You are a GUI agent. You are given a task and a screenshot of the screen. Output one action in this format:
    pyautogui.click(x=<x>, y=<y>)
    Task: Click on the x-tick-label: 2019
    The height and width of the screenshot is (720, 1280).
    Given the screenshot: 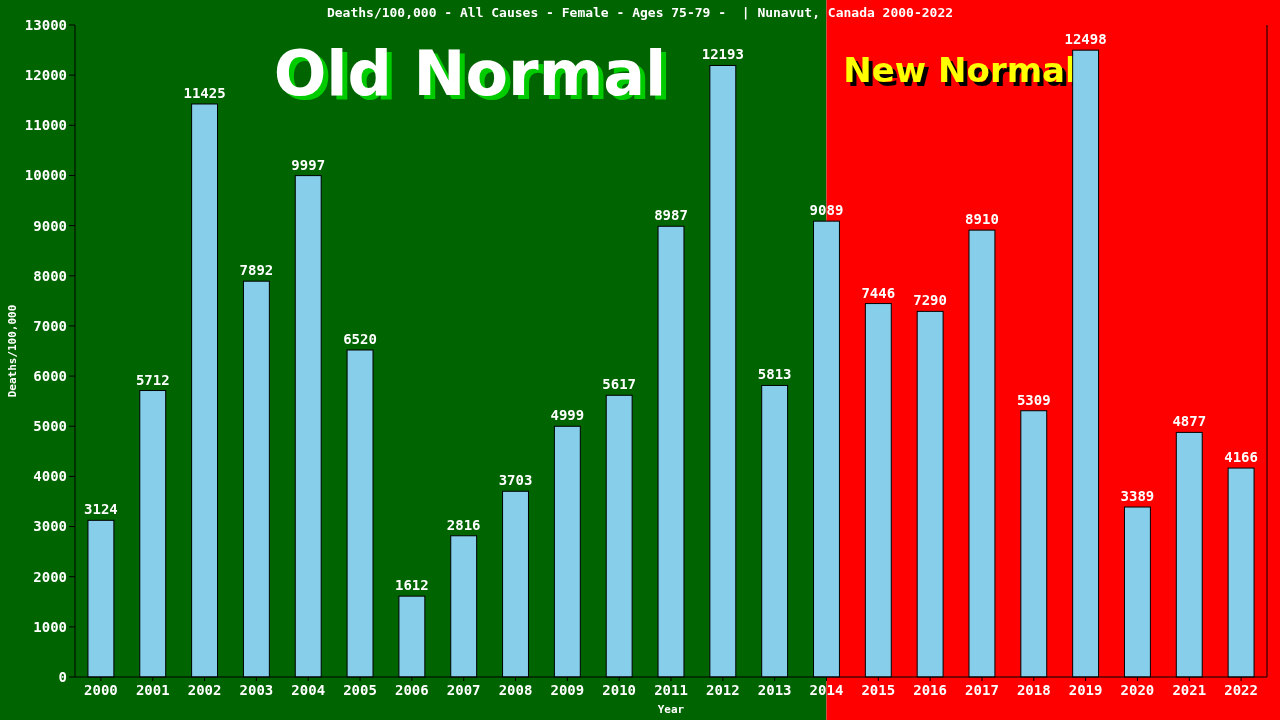 What is the action you would take?
    pyautogui.click(x=1085, y=690)
    